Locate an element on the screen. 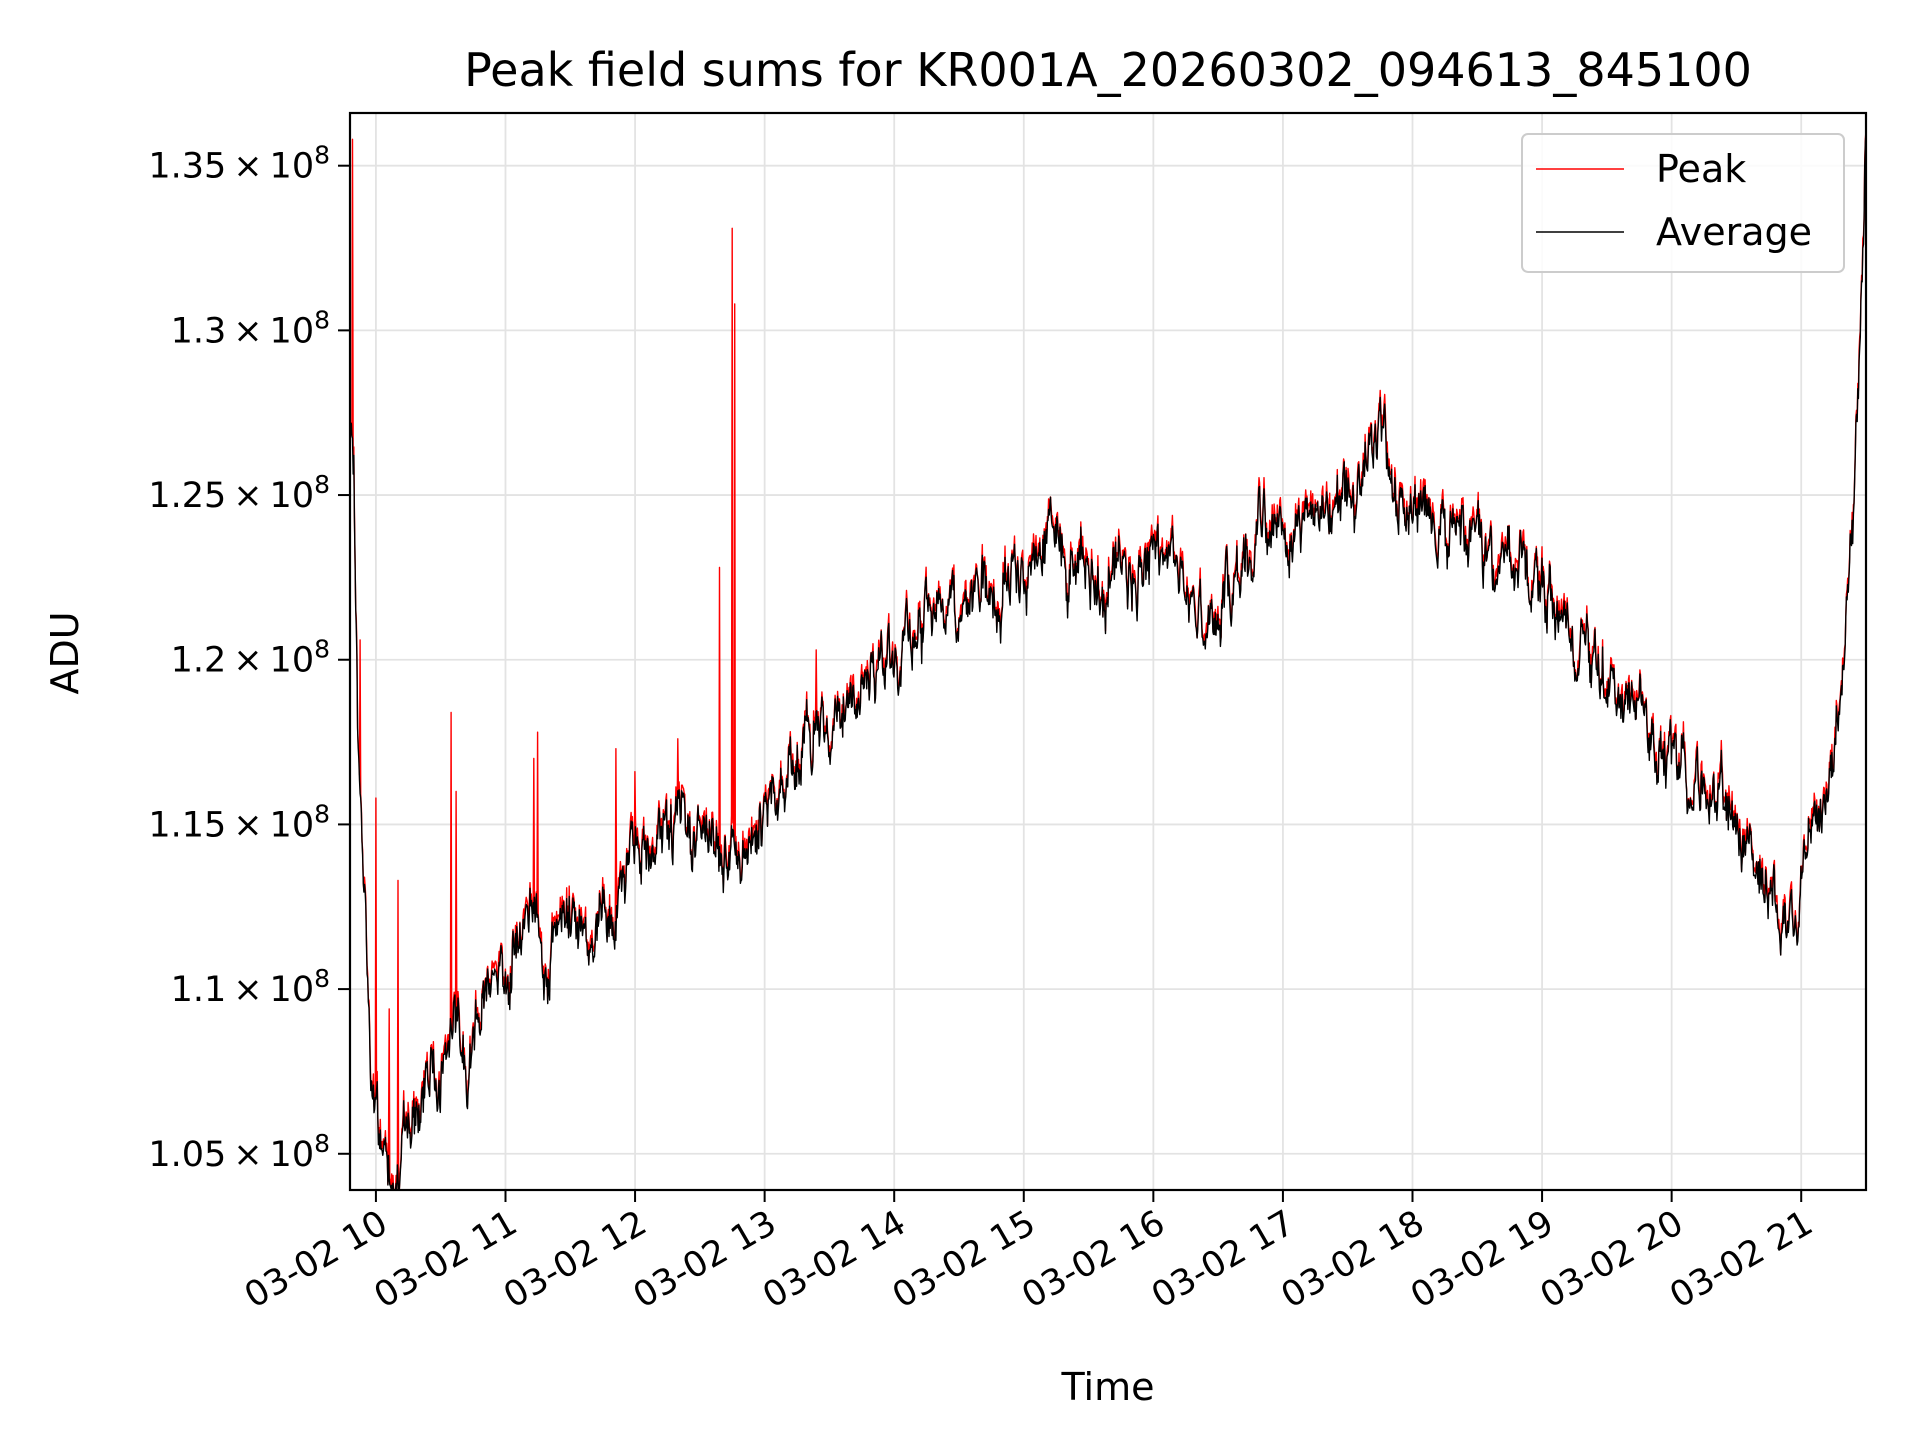 This screenshot has width=1920, height=1440. legend: Peak Average is located at coordinates (1683, 203).